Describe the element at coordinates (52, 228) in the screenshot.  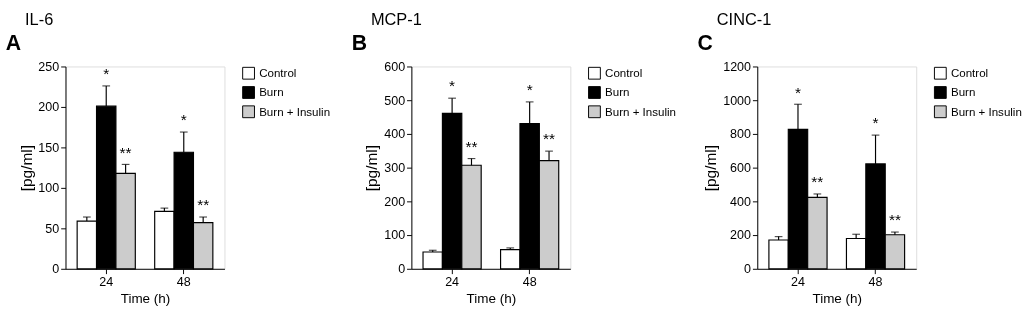
I see `y-tick-label: 50` at that location.